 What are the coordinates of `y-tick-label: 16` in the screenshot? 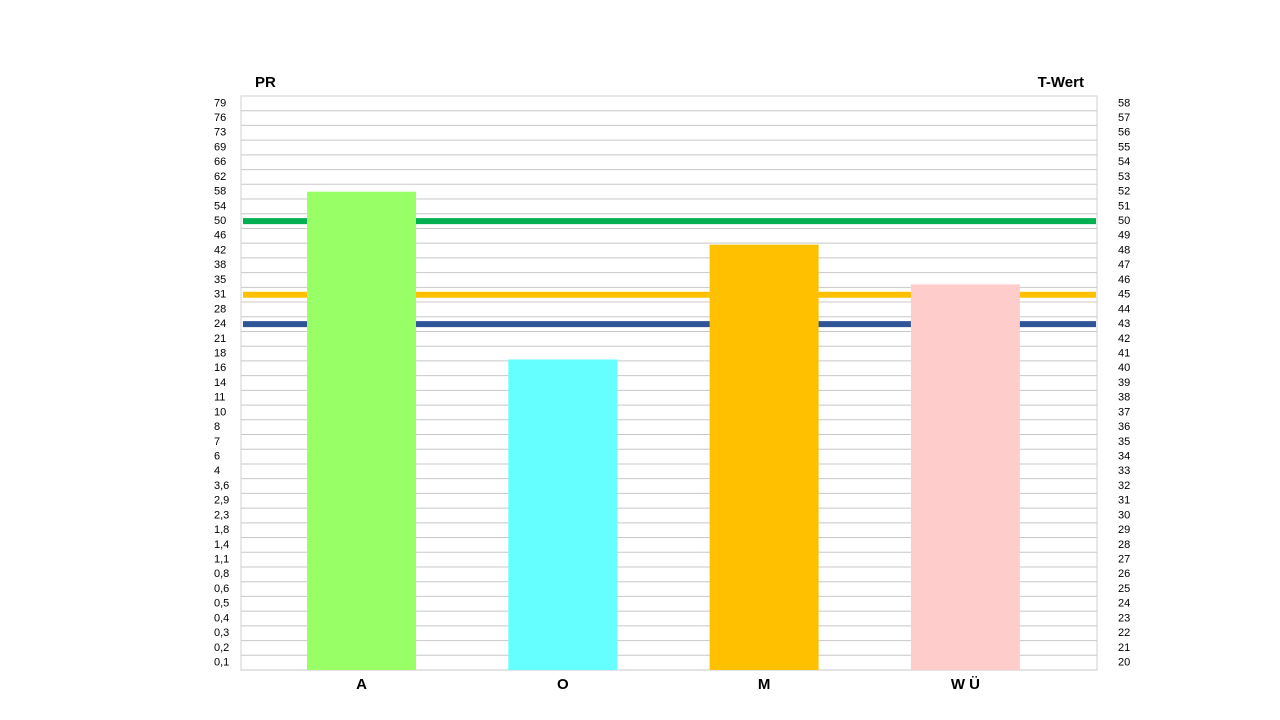 It's located at (220, 368).